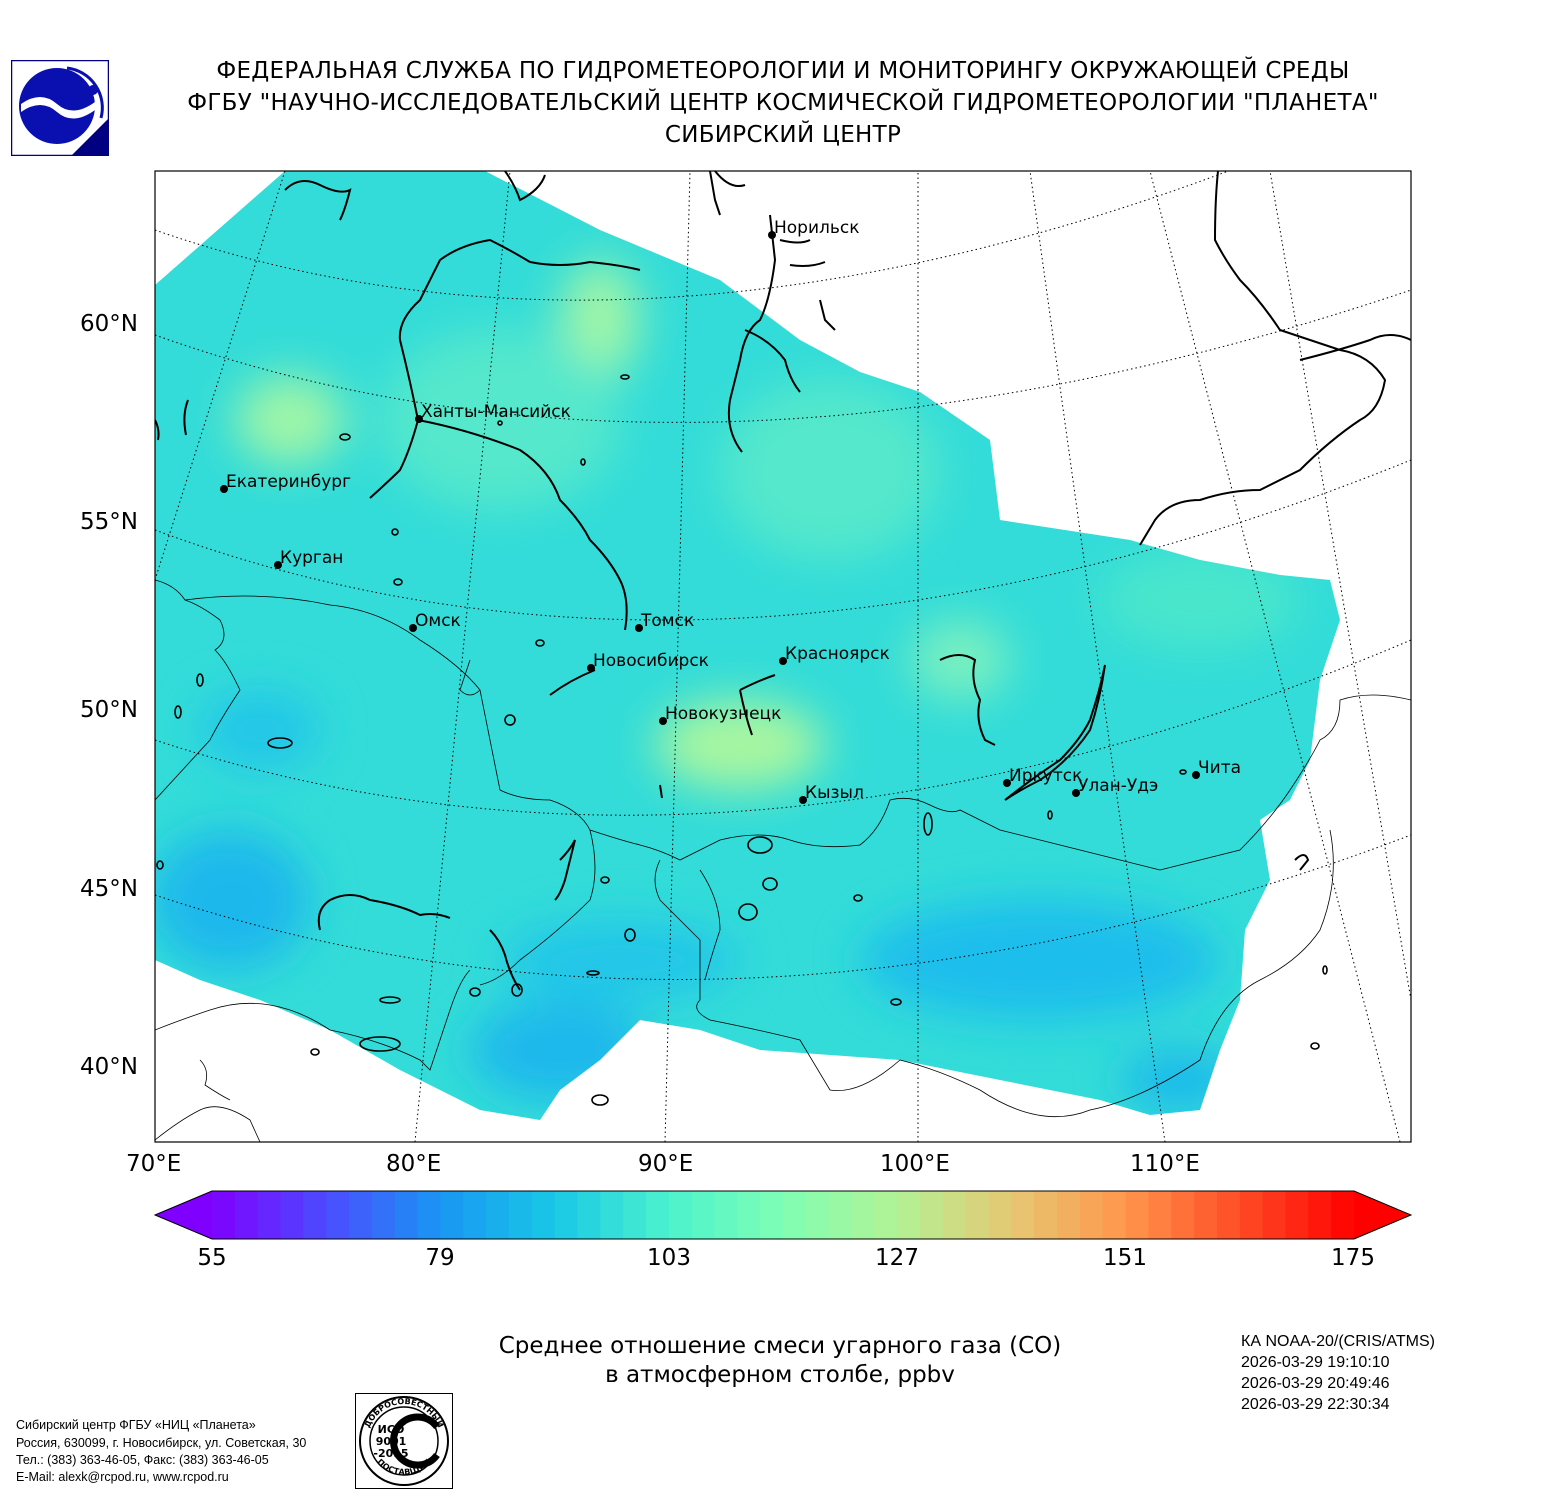 This screenshot has width=1550, height=1500. Describe the element at coordinates (109, 522) in the screenshot. I see `lat-label-55: 55°N` at that location.